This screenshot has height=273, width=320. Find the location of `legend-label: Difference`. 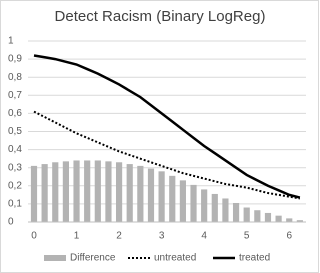

legend-label: Difference is located at coordinates (93, 258).